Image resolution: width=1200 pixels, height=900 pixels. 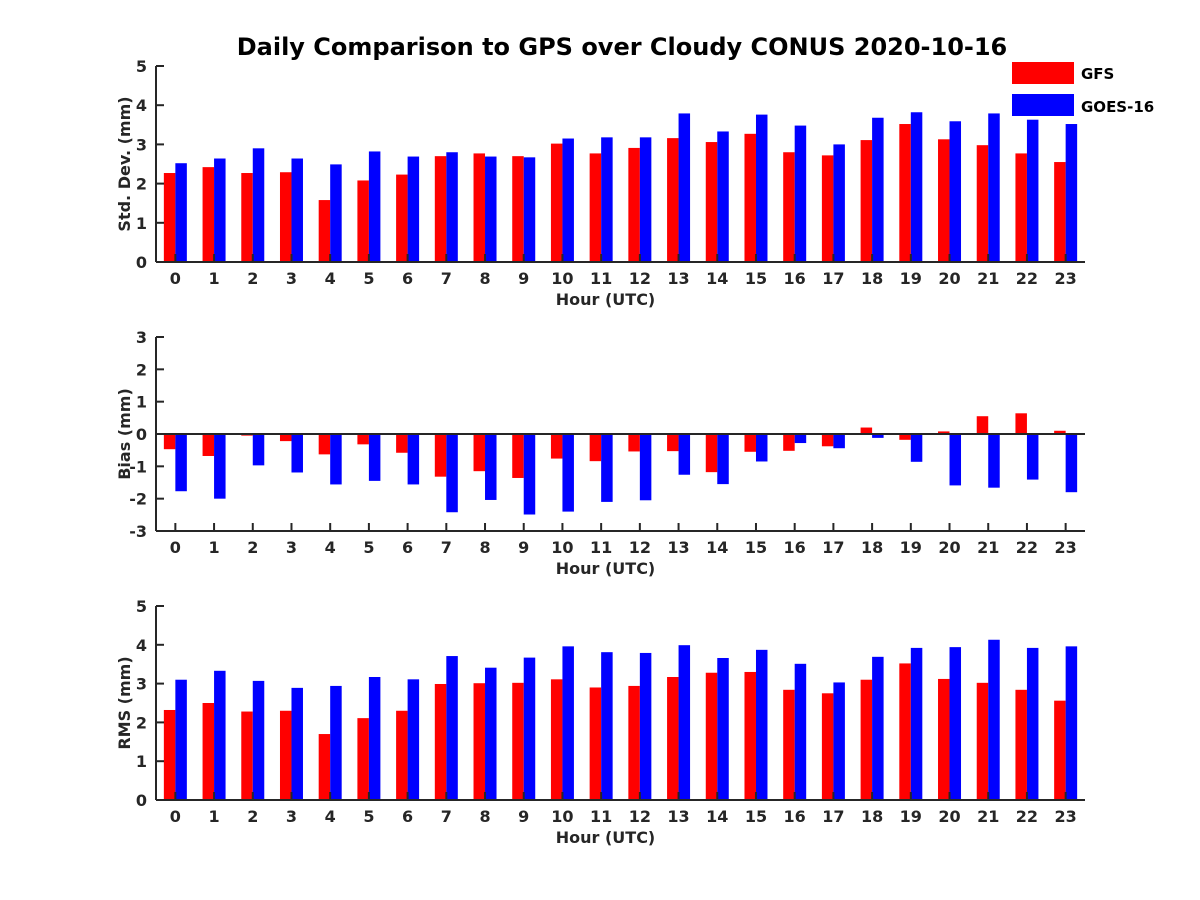 What do you see at coordinates (1043, 73) in the screenshot?
I see `legend-swatch-gfs` at bounding box center [1043, 73].